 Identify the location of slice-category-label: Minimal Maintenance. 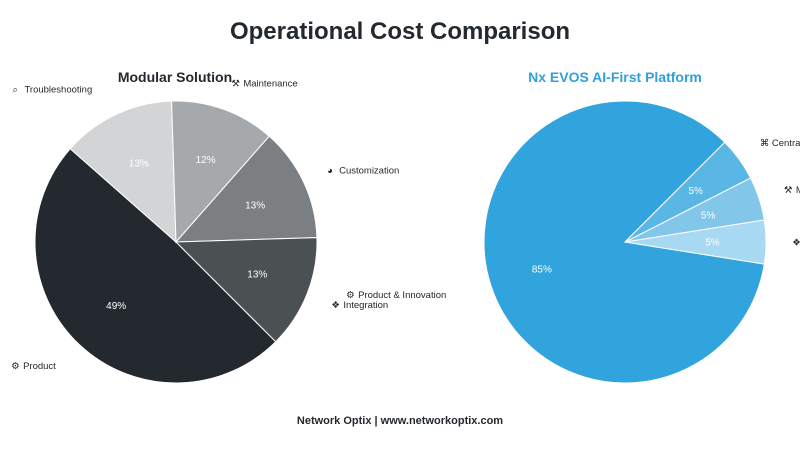
(798, 190).